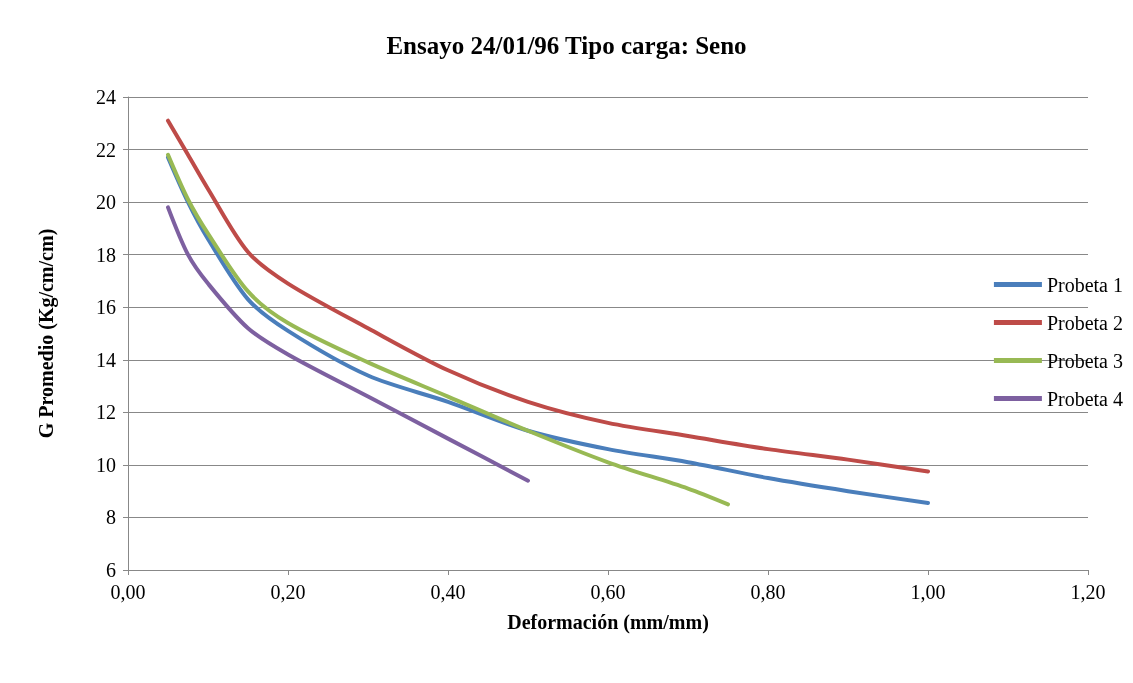  I want to click on y-tick-label: 20, so click(106, 202).